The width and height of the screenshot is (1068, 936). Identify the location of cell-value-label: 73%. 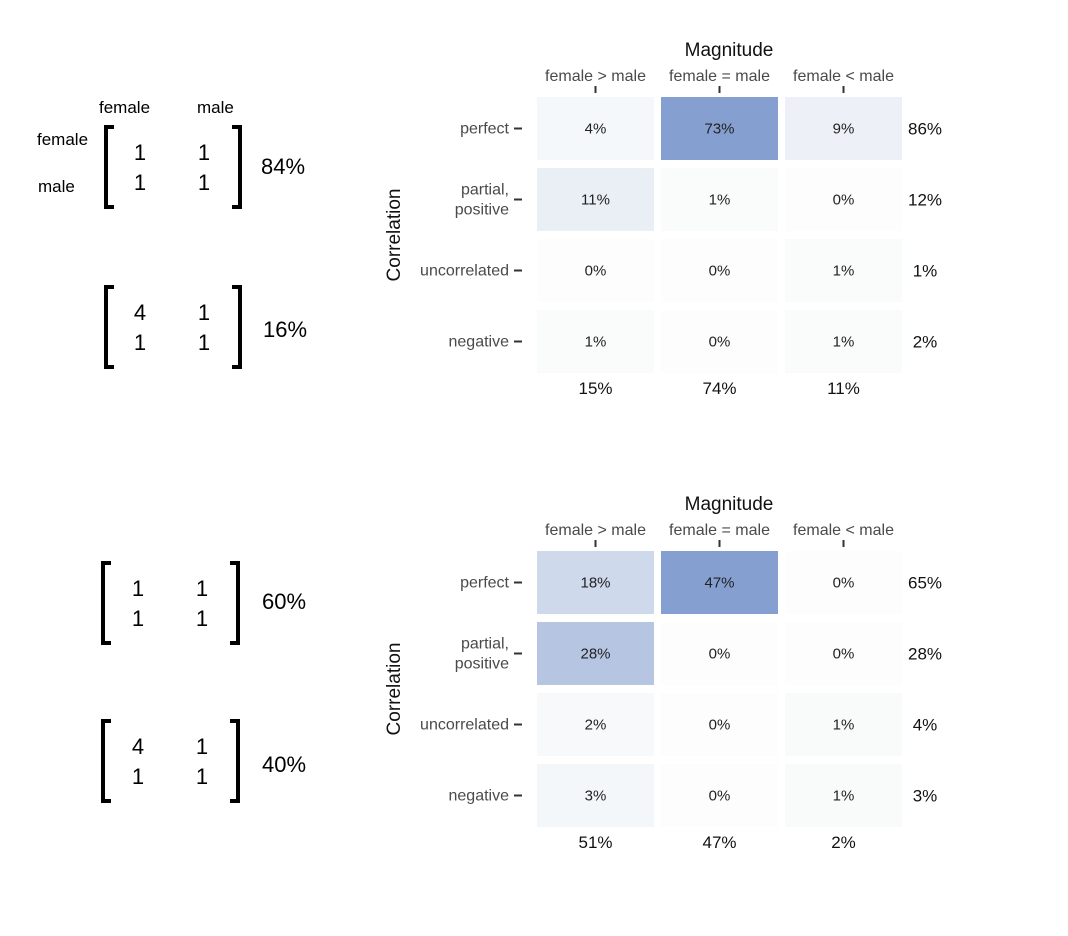
(719, 129).